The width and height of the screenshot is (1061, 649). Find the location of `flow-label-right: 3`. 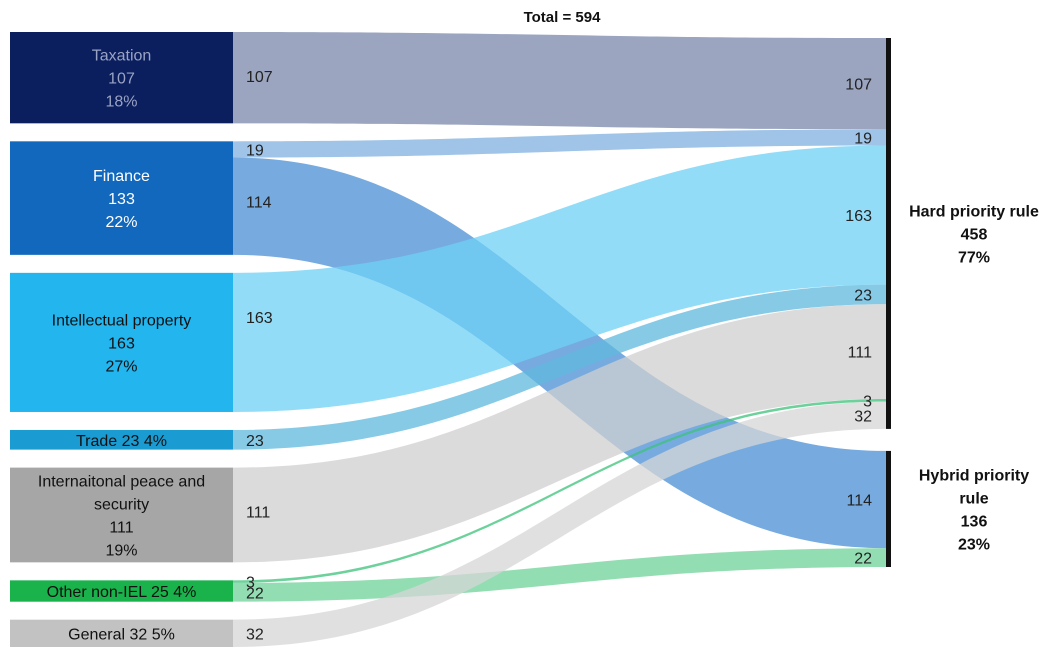

flow-label-right: 3 is located at coordinates (867, 401).